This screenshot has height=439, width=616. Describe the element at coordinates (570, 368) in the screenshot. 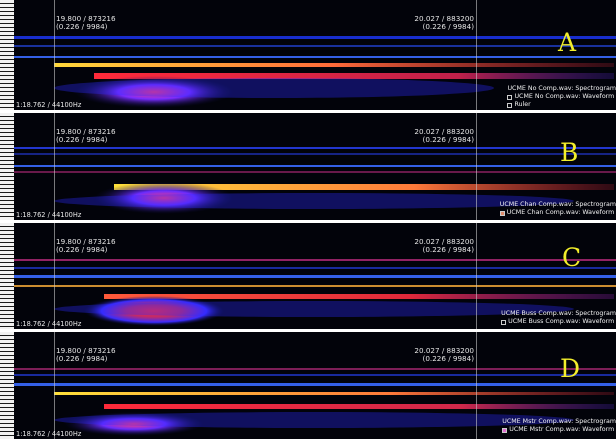

I see `panel-letter: D` at that location.